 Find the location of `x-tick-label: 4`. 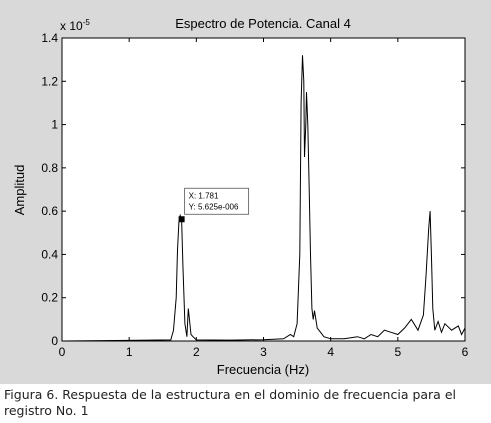

x-tick-label: 4 is located at coordinates (330, 352).